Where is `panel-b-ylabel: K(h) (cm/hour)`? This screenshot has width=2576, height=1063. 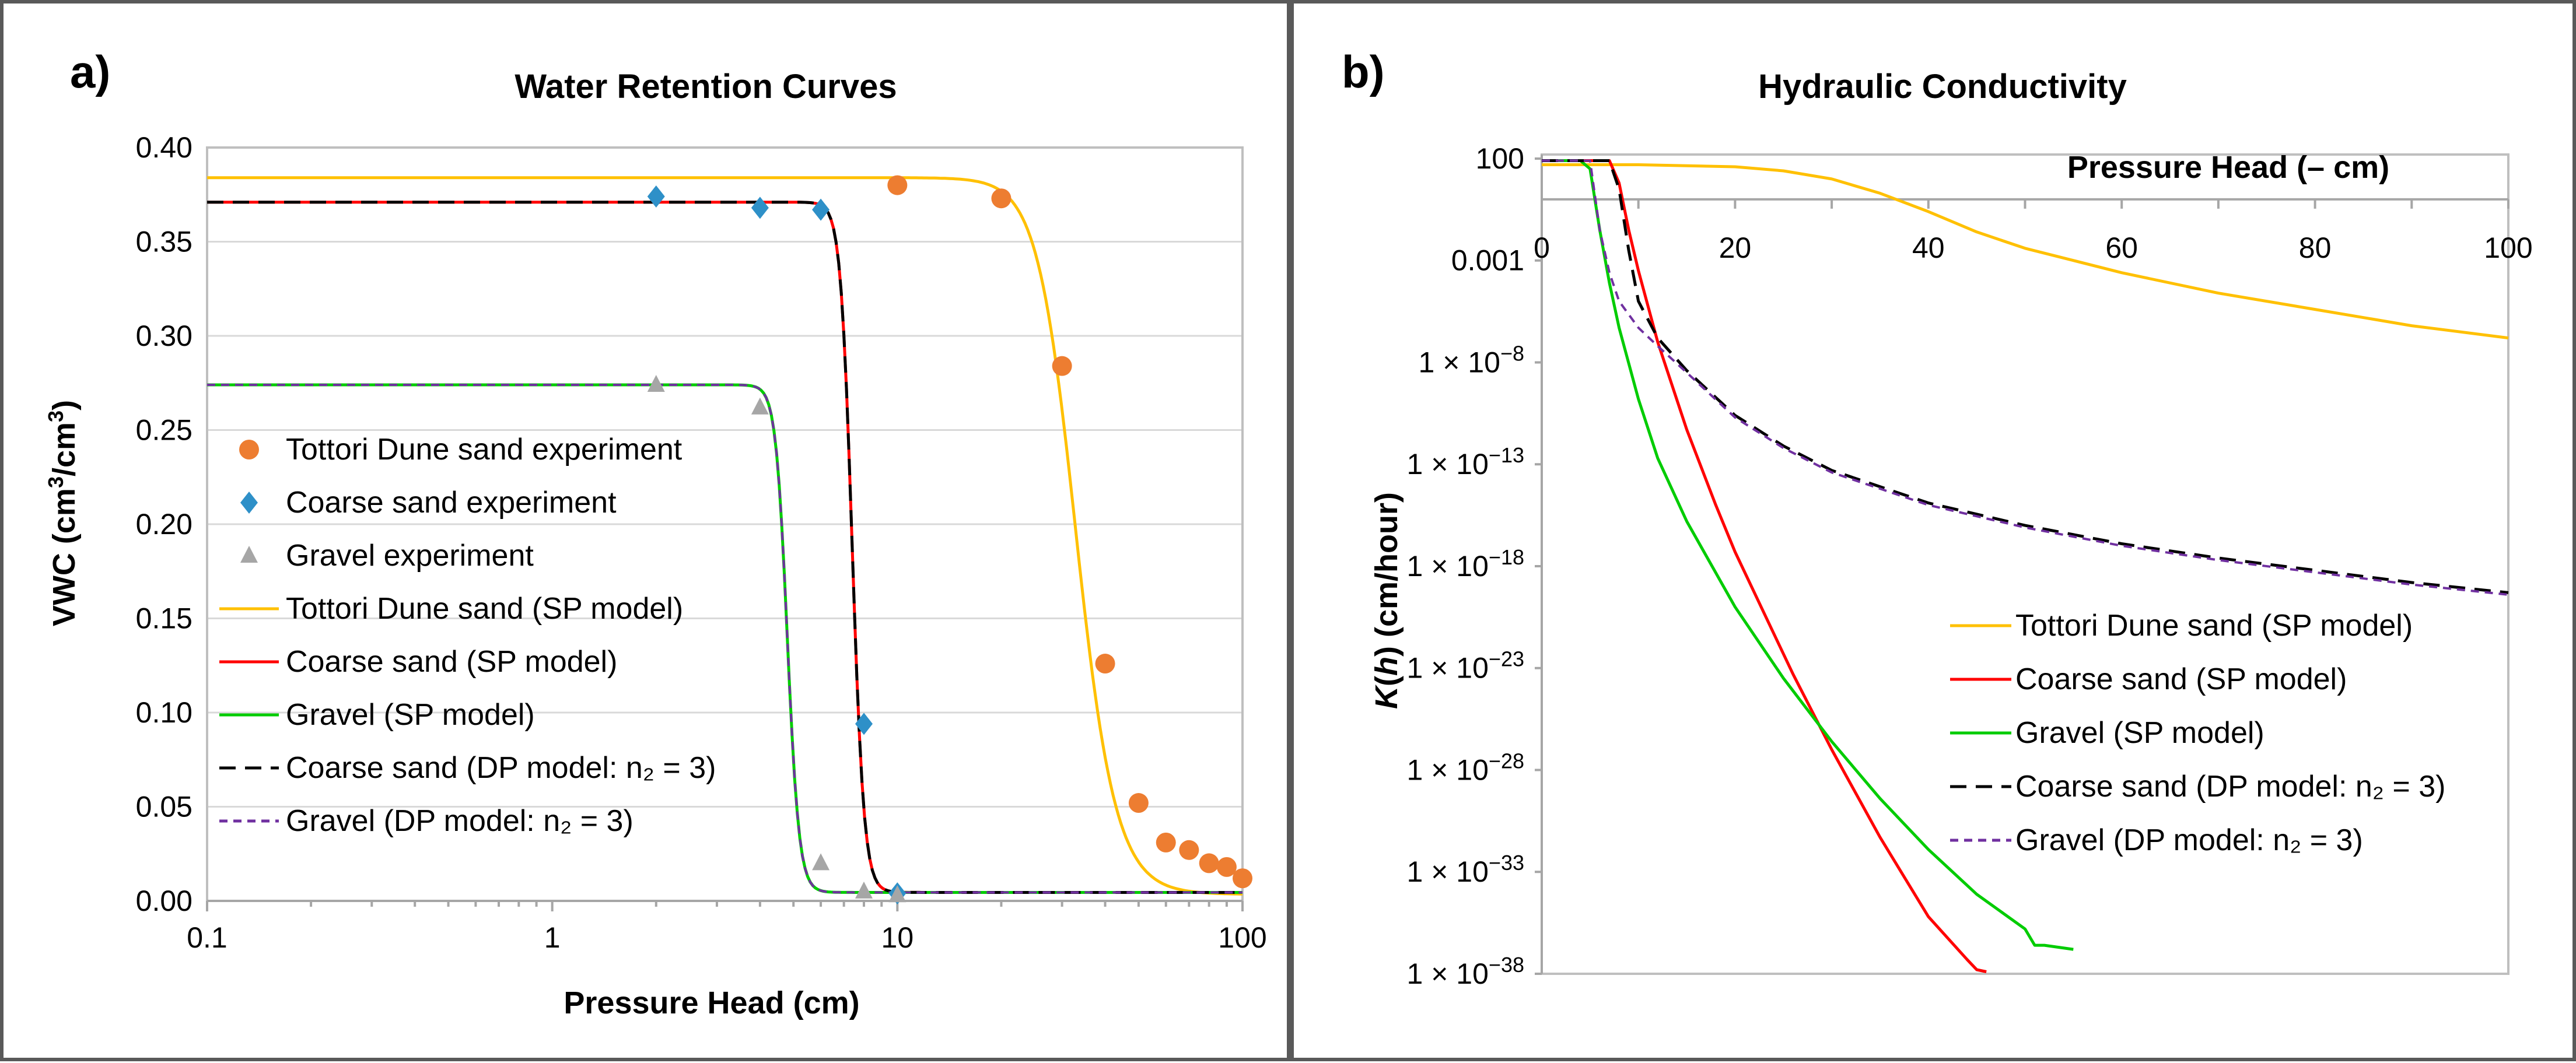
panel-b-ylabel: K(h) (cm/hour) is located at coordinates (1386, 600).